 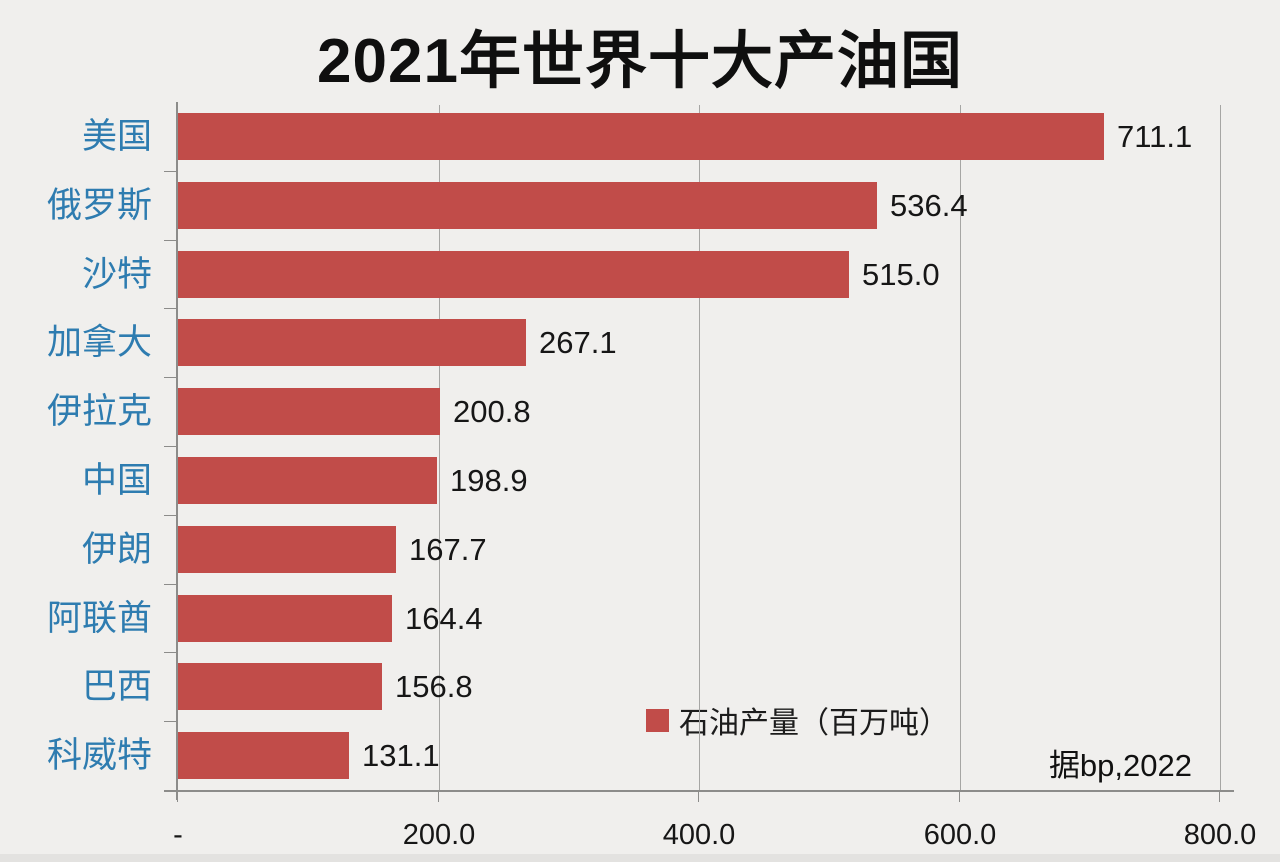 What do you see at coordinates (177, 451) in the screenshot?
I see `y-axis-line` at bounding box center [177, 451].